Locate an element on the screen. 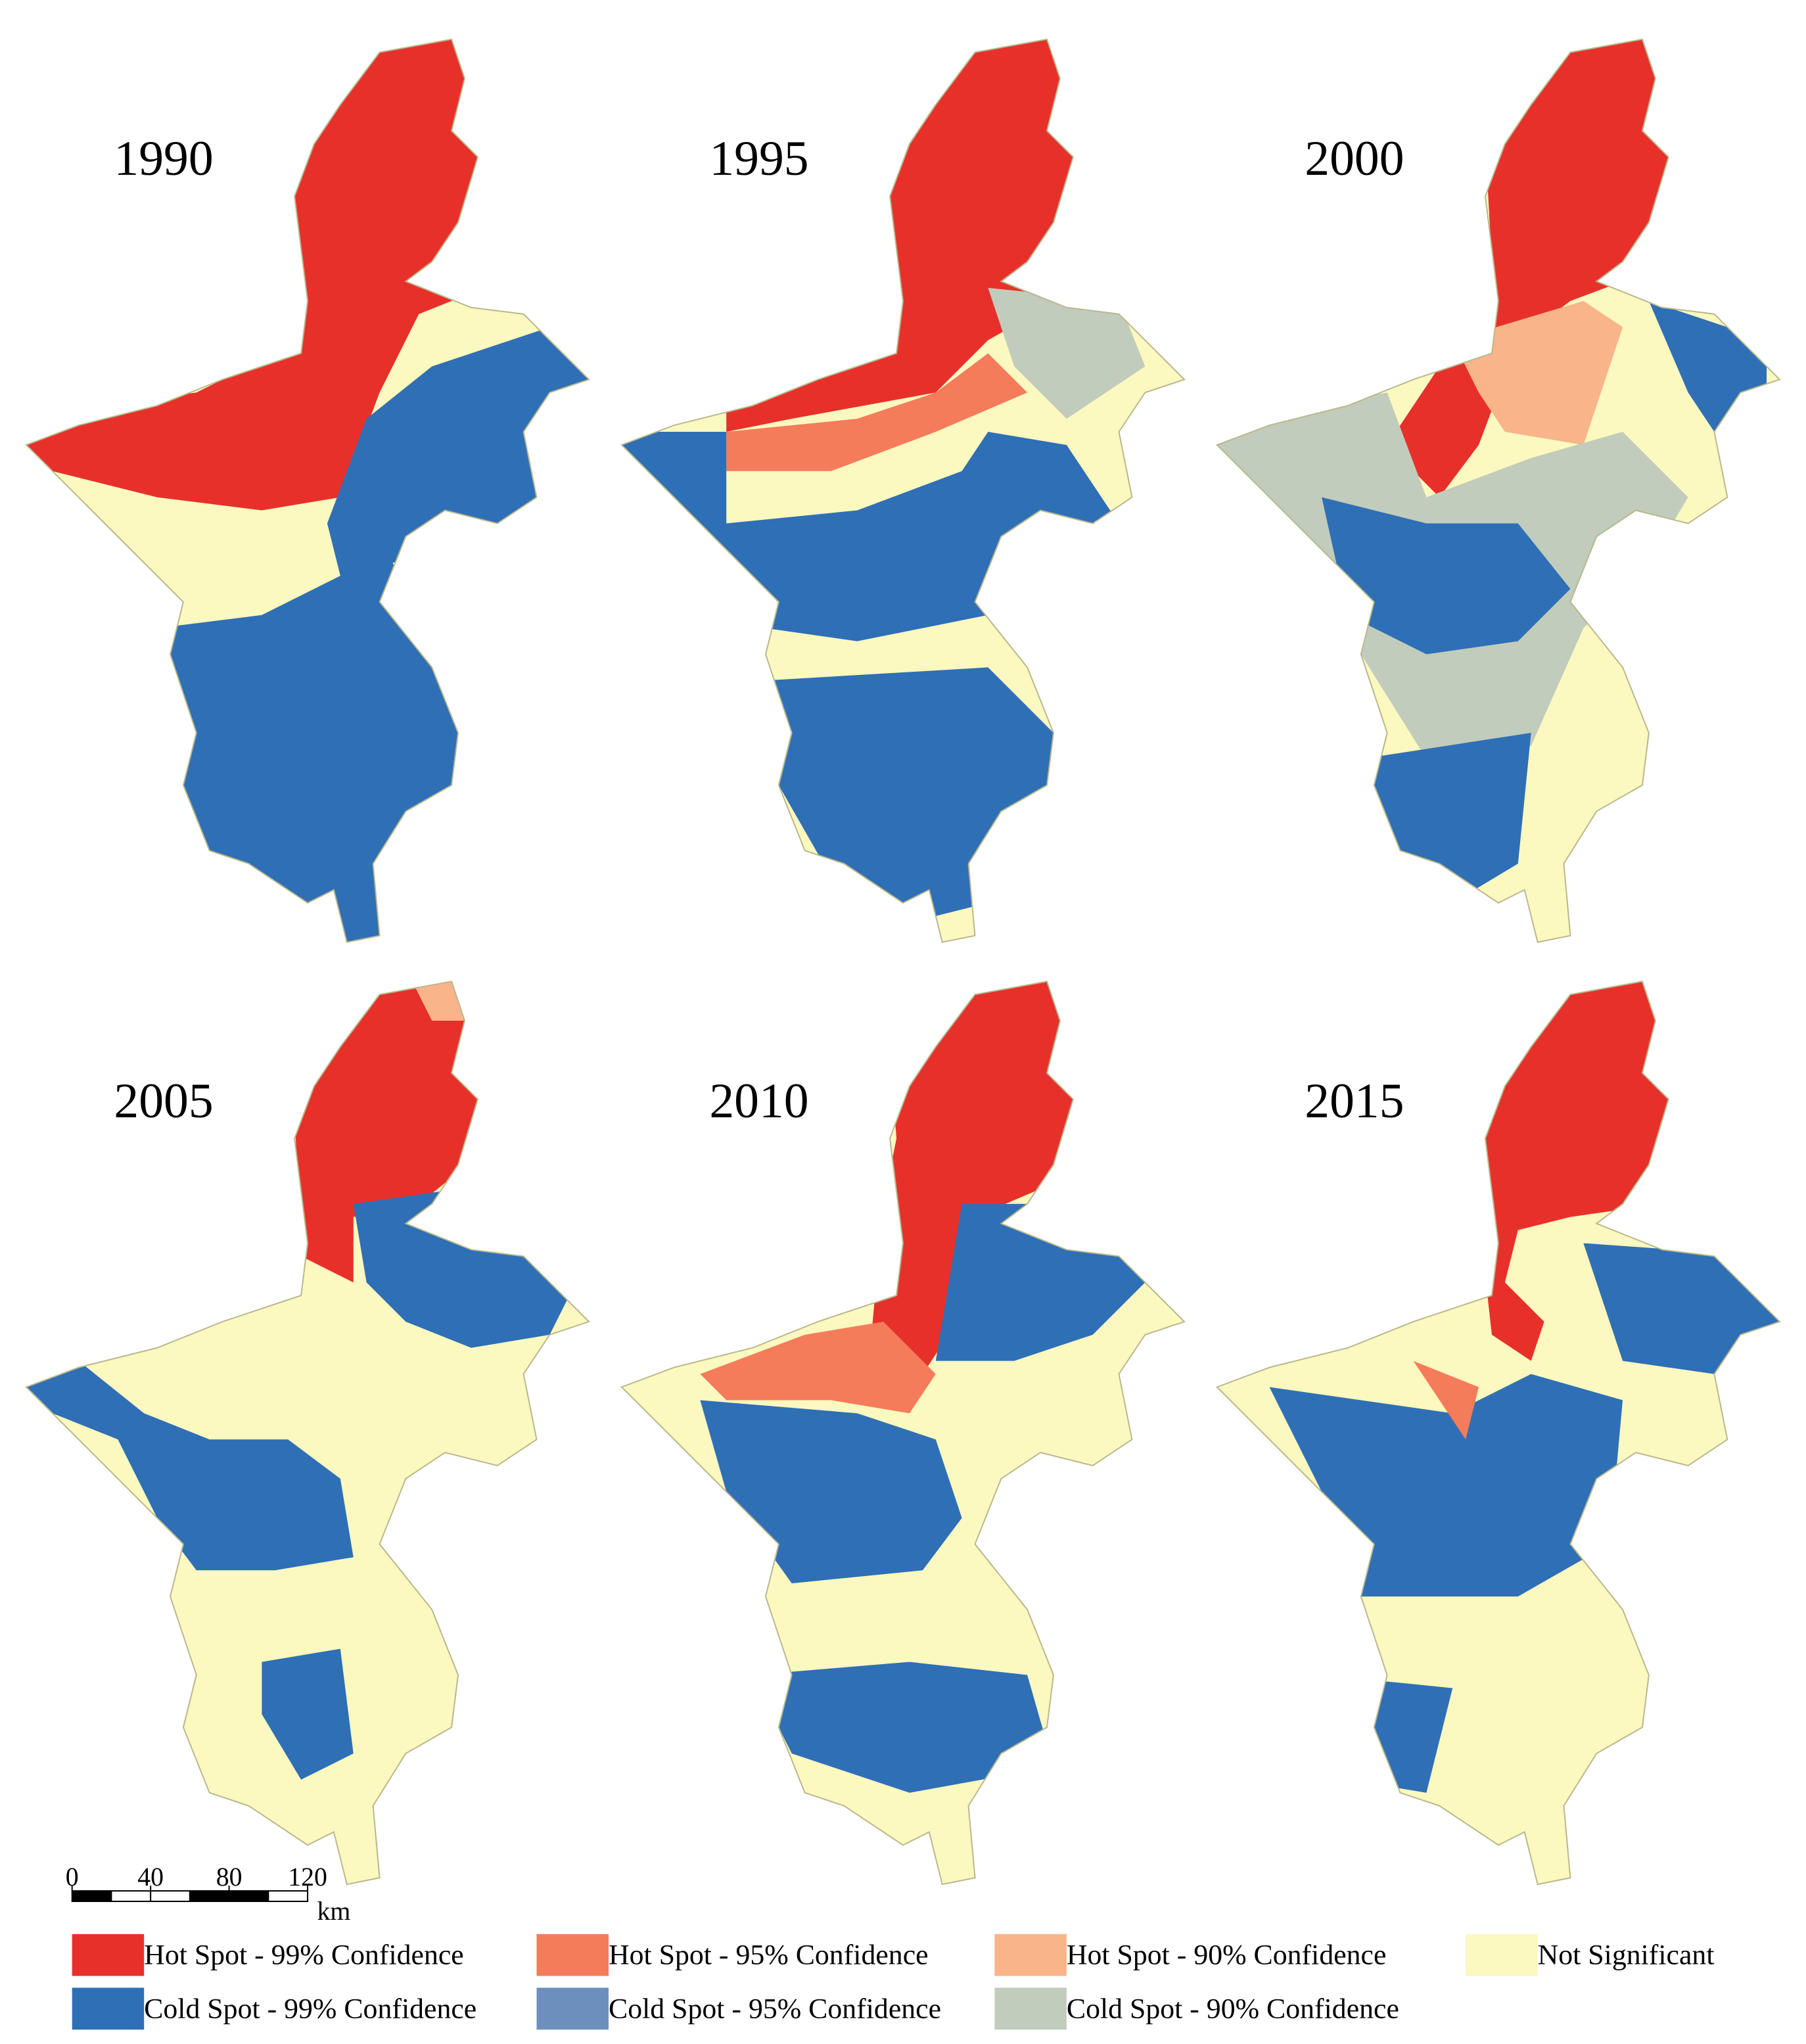  map-panel: 2010 is located at coordinates (903, 1434).